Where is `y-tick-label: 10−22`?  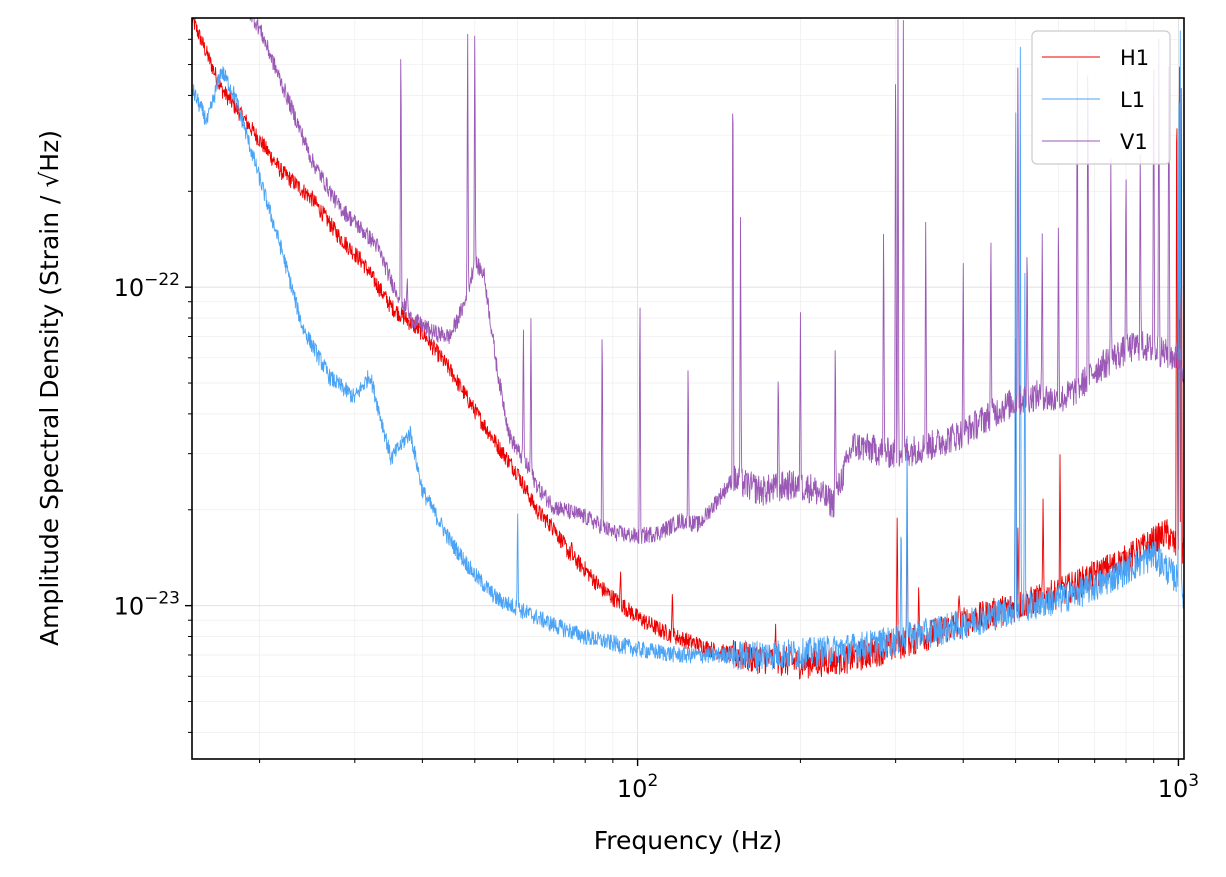
y-tick-label: 10−22 is located at coordinates (147, 286).